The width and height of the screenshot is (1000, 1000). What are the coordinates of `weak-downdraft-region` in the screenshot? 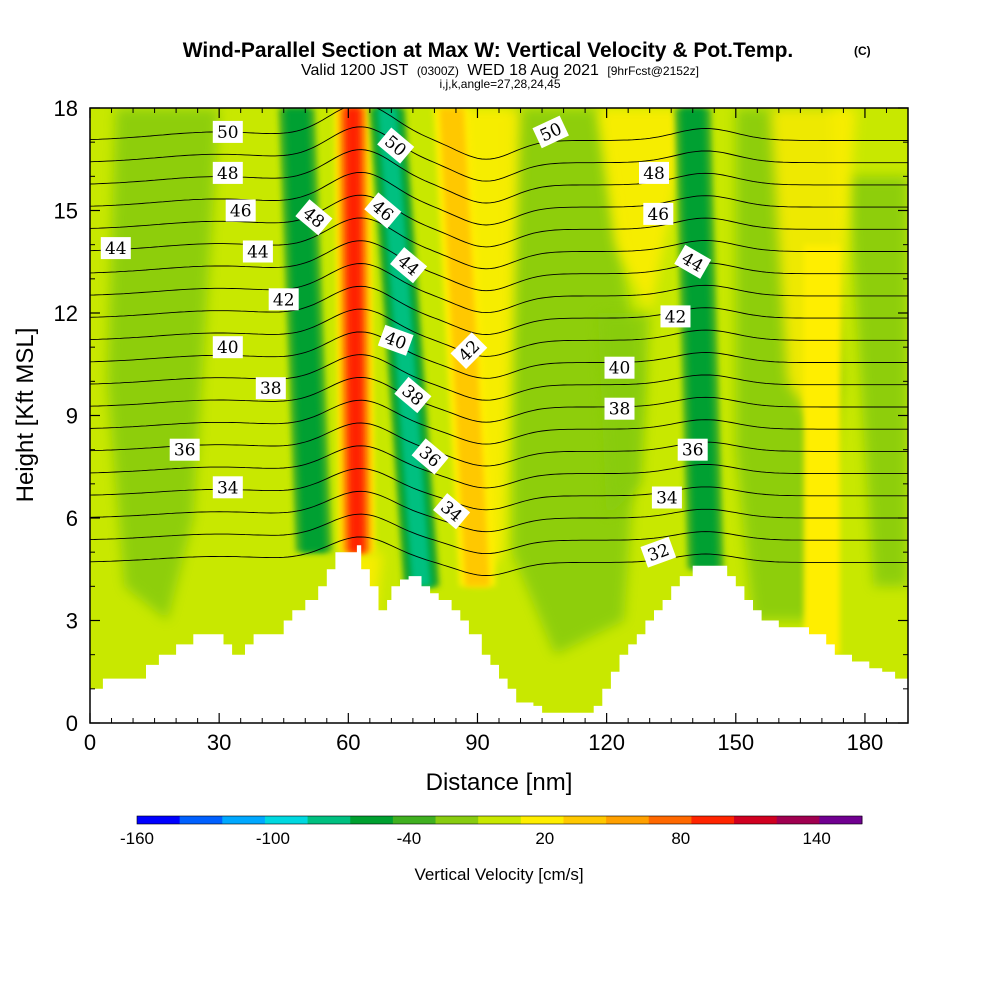 It's located at (163, 364).